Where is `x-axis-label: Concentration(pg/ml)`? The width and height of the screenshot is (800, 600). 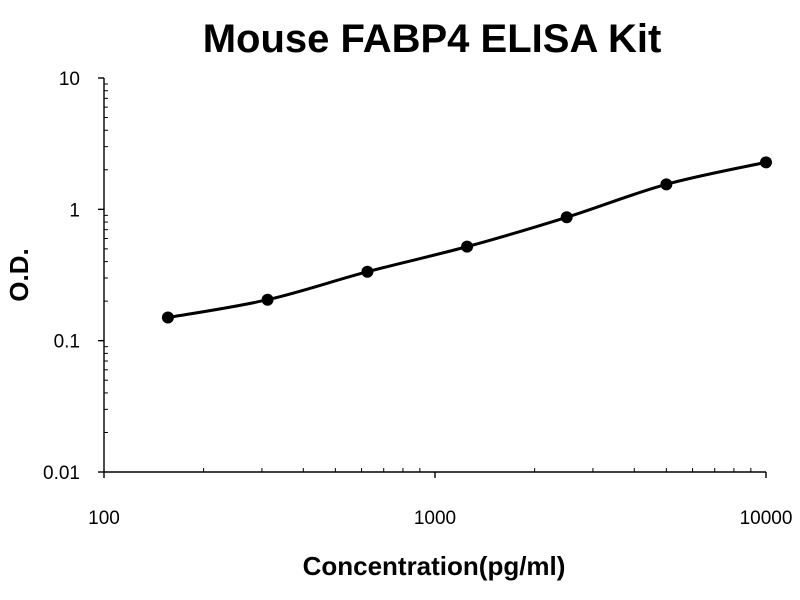
x-axis-label: Concentration(pg/ml) is located at coordinates (434, 566).